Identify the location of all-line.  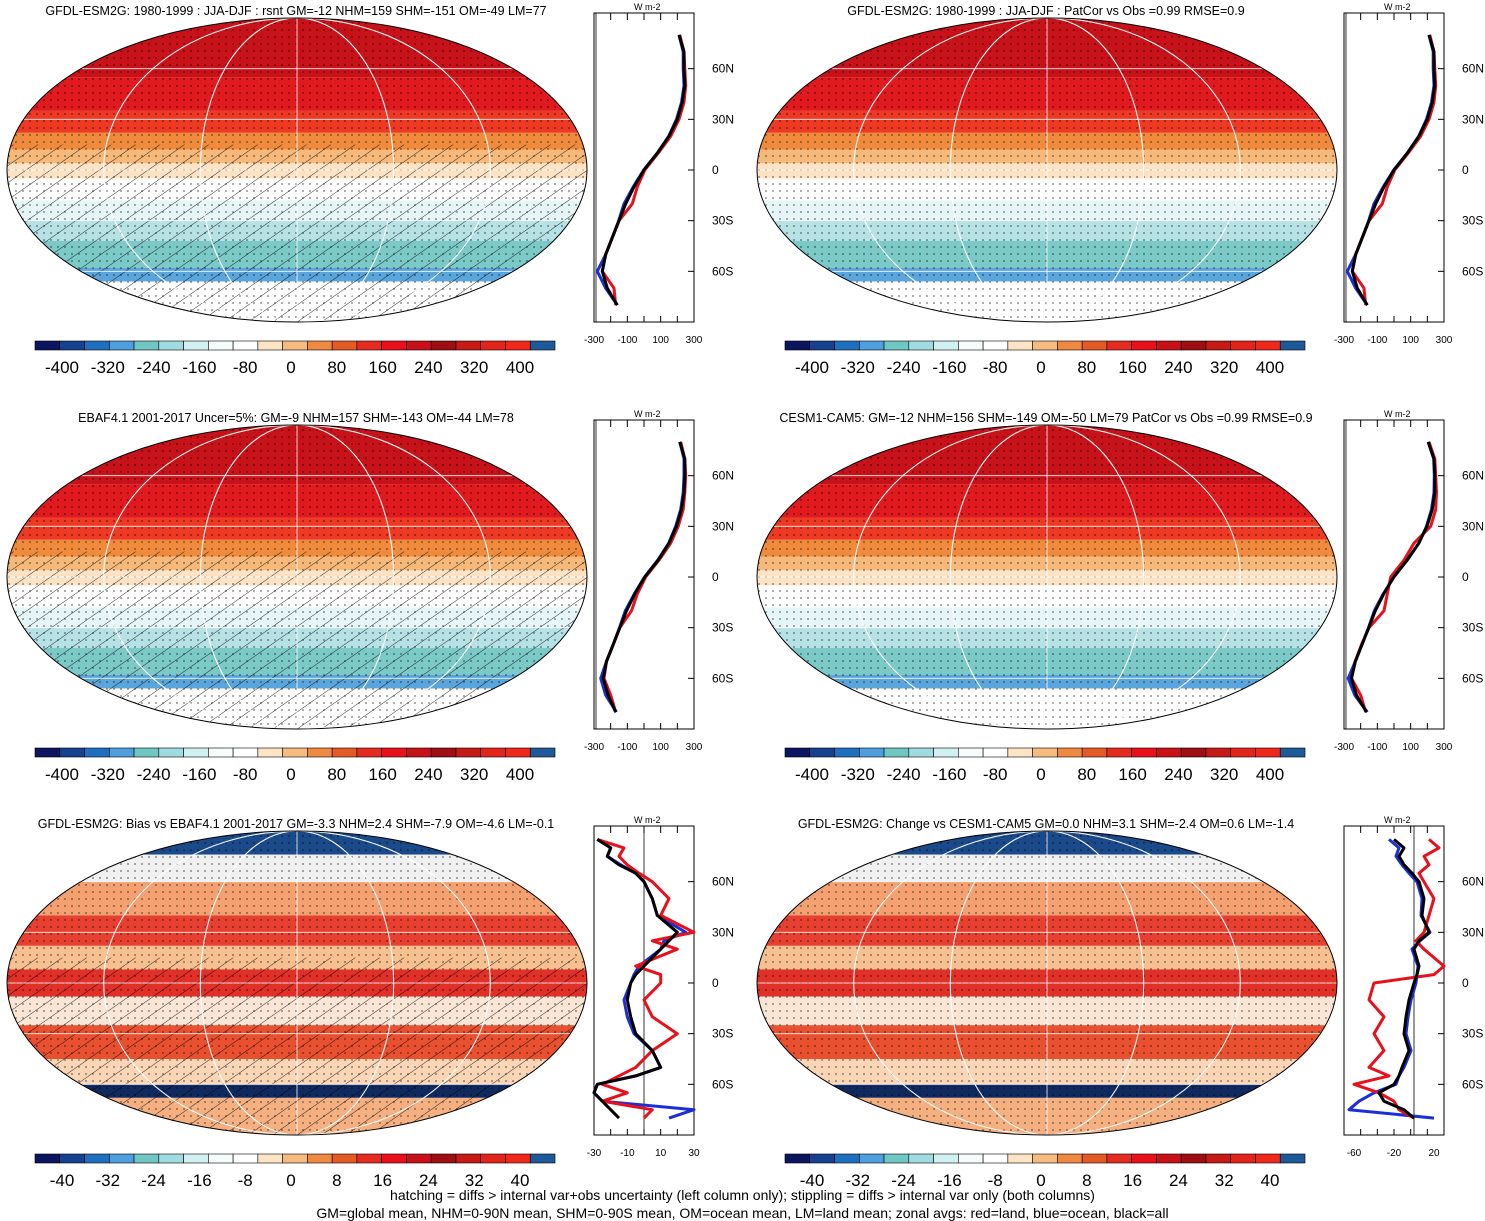
(635, 979).